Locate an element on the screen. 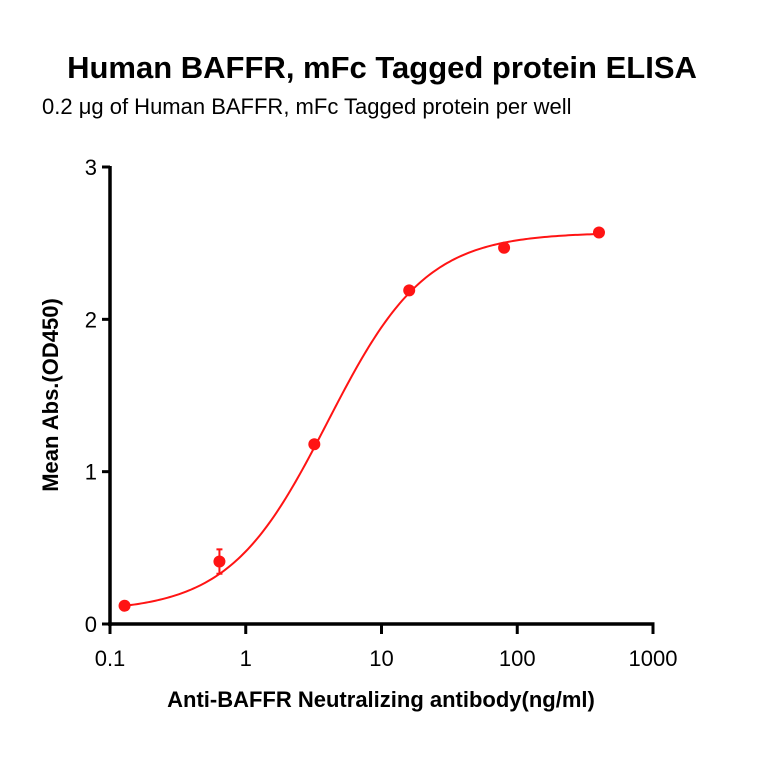  x-axis-label: Anti-BAFFR Neutralizing antibody(ng/ml) is located at coordinates (381, 699).